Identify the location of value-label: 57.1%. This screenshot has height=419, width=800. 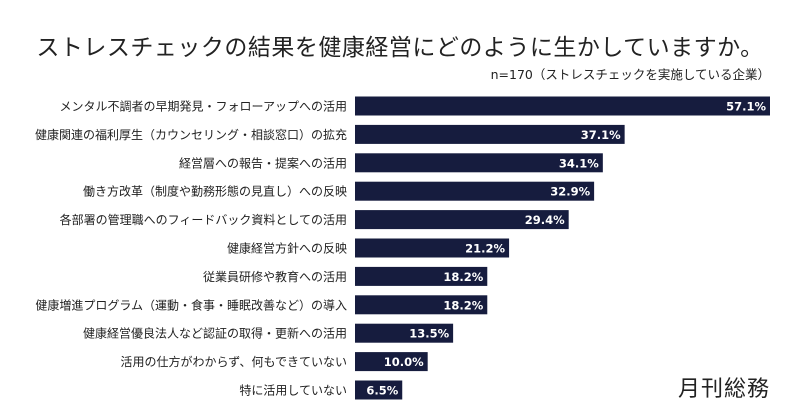
(746, 107).